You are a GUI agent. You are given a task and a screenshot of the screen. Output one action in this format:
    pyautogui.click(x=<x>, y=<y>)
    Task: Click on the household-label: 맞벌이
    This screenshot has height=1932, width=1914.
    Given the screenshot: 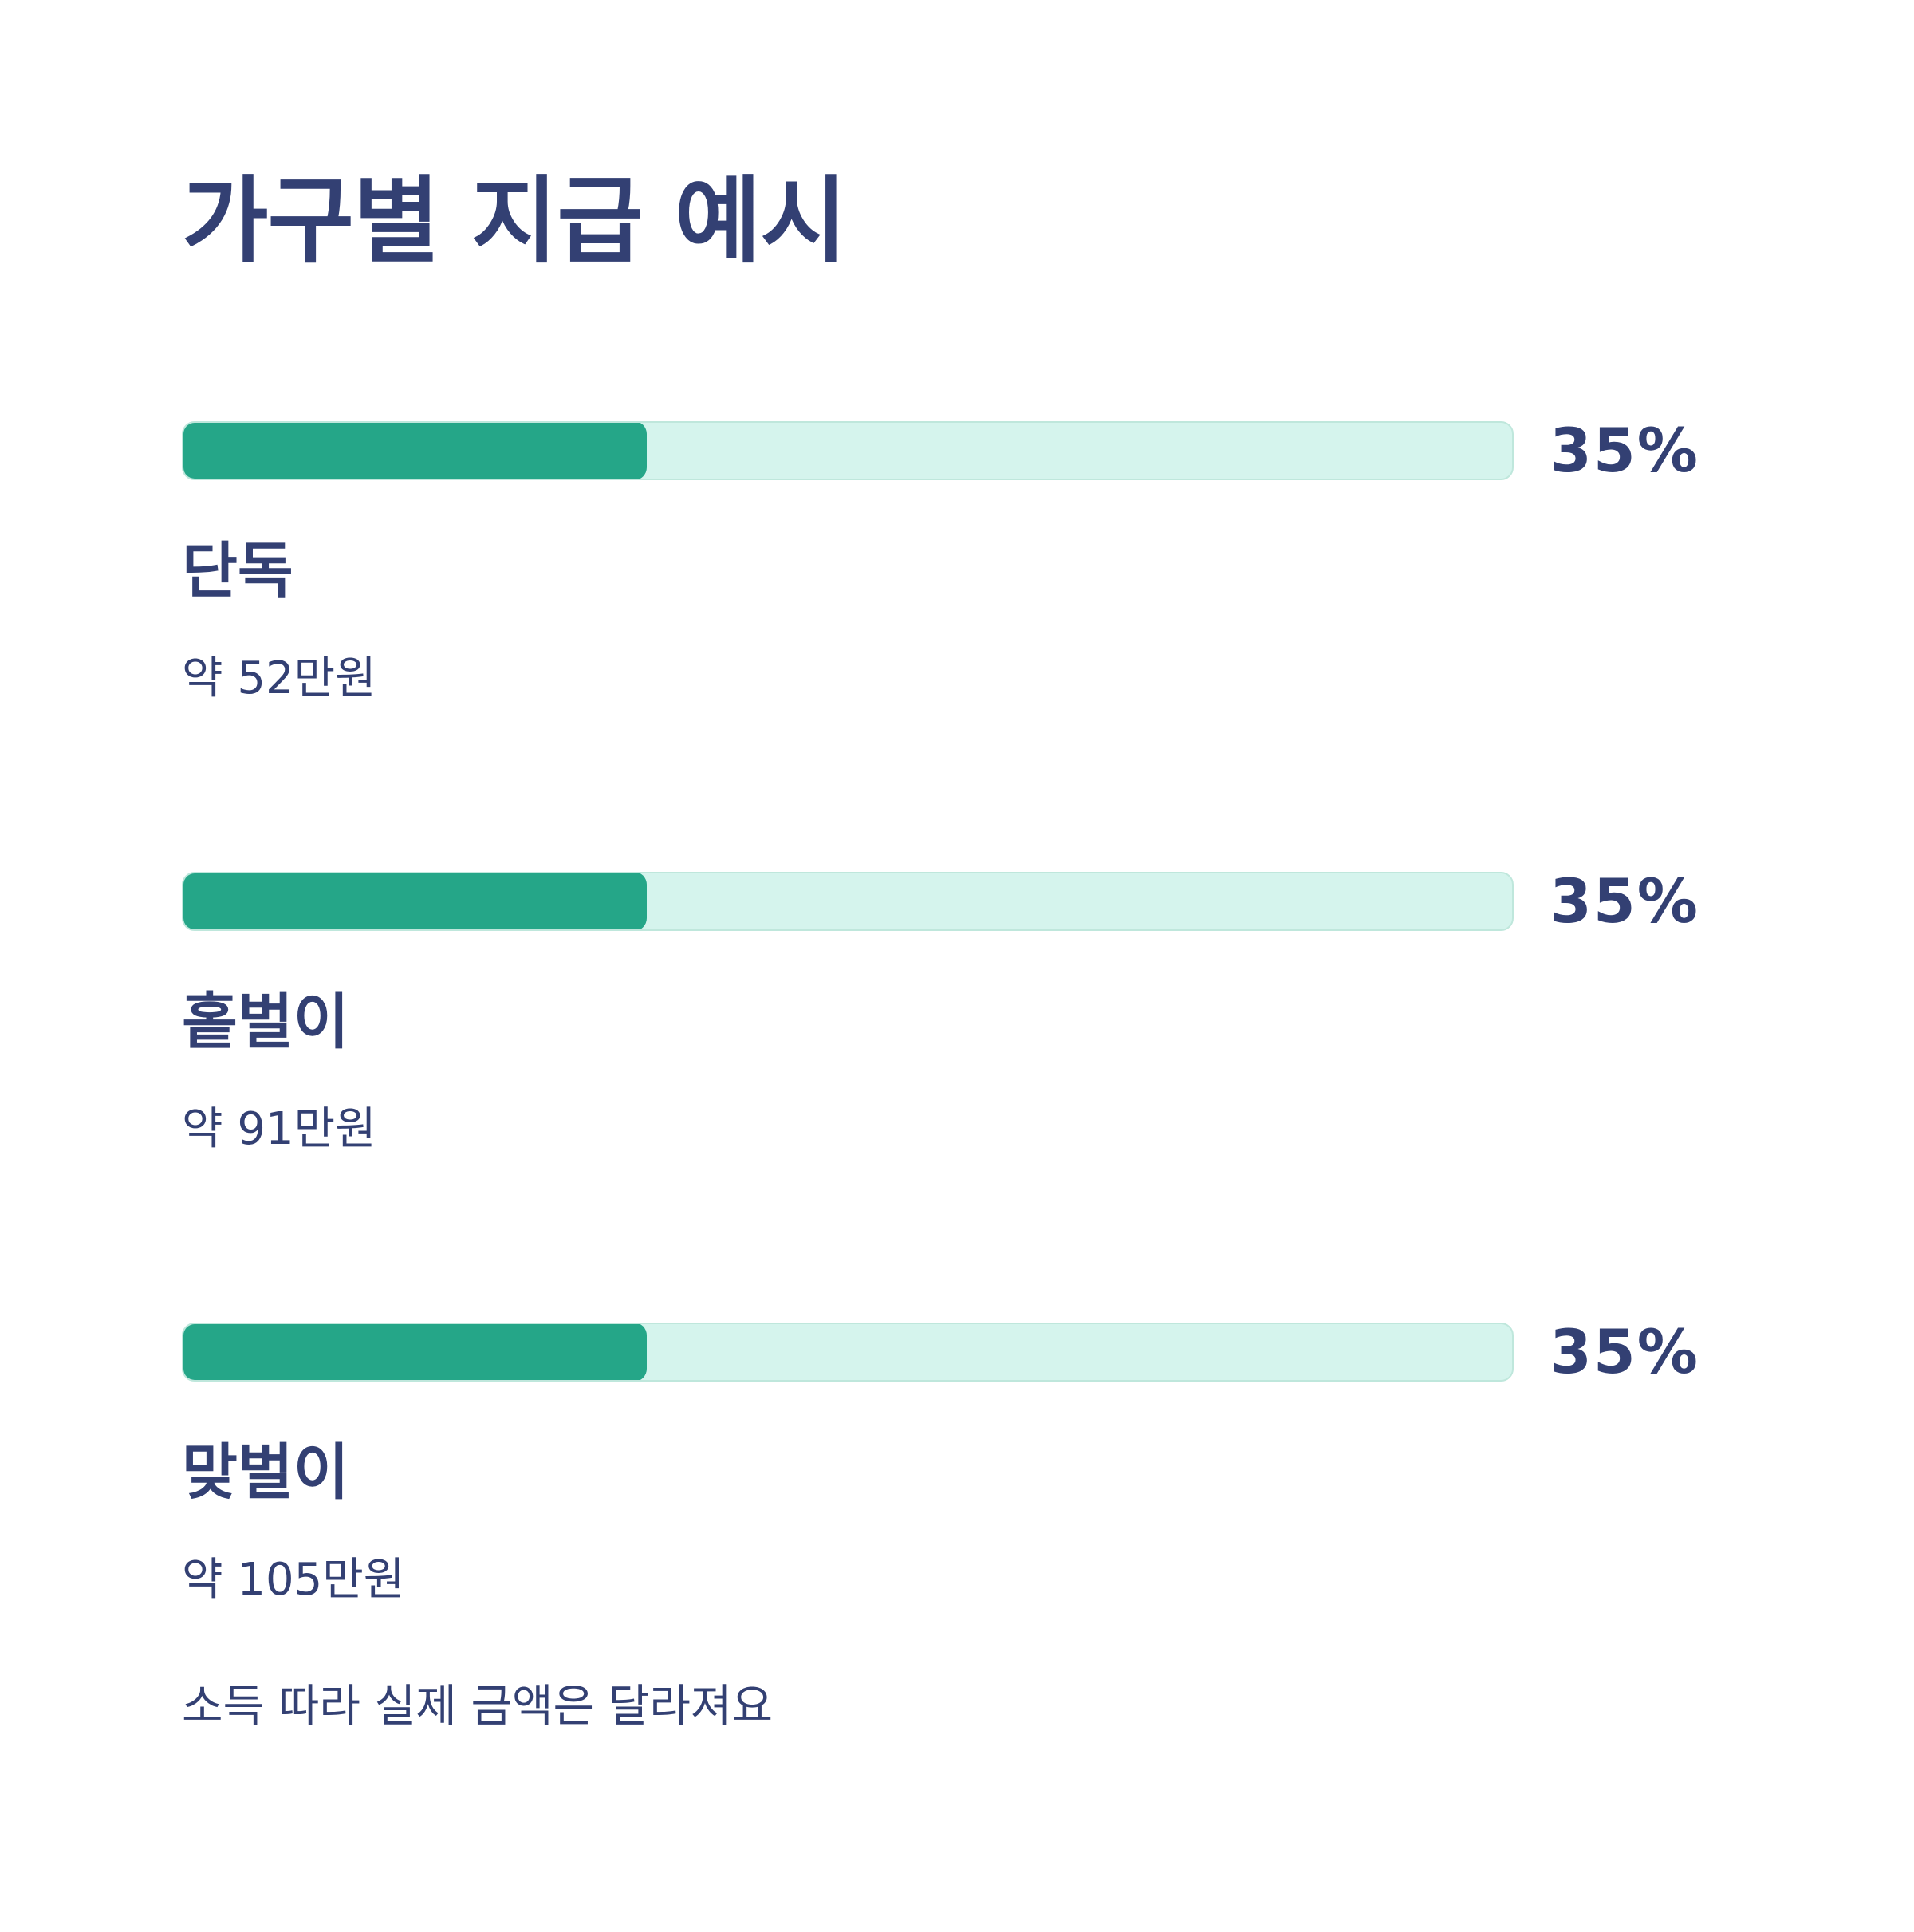 What is the action you would take?
    pyautogui.click(x=265, y=1472)
    